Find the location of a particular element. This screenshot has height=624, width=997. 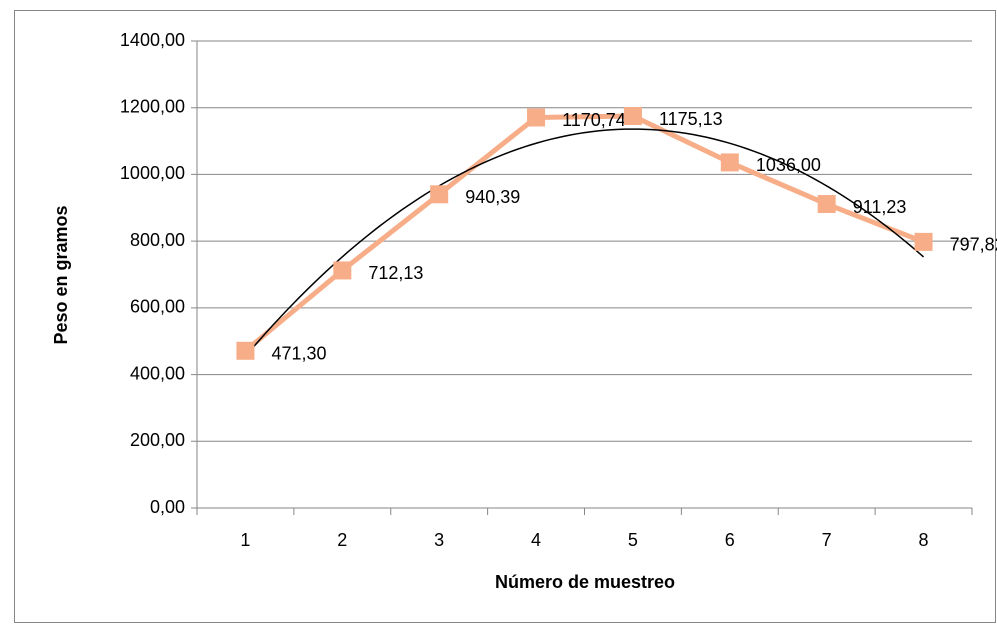

y-tick-label: 0,00 is located at coordinates (167, 507).